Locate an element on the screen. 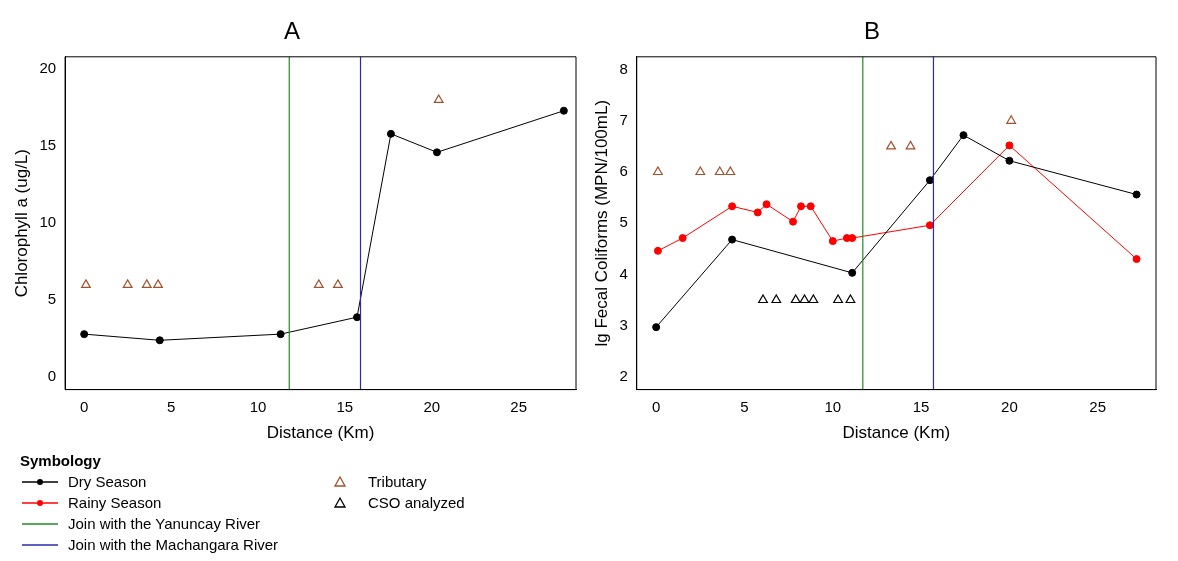 The width and height of the screenshot is (1178, 561). y-tick-label: 2 is located at coordinates (623, 375).